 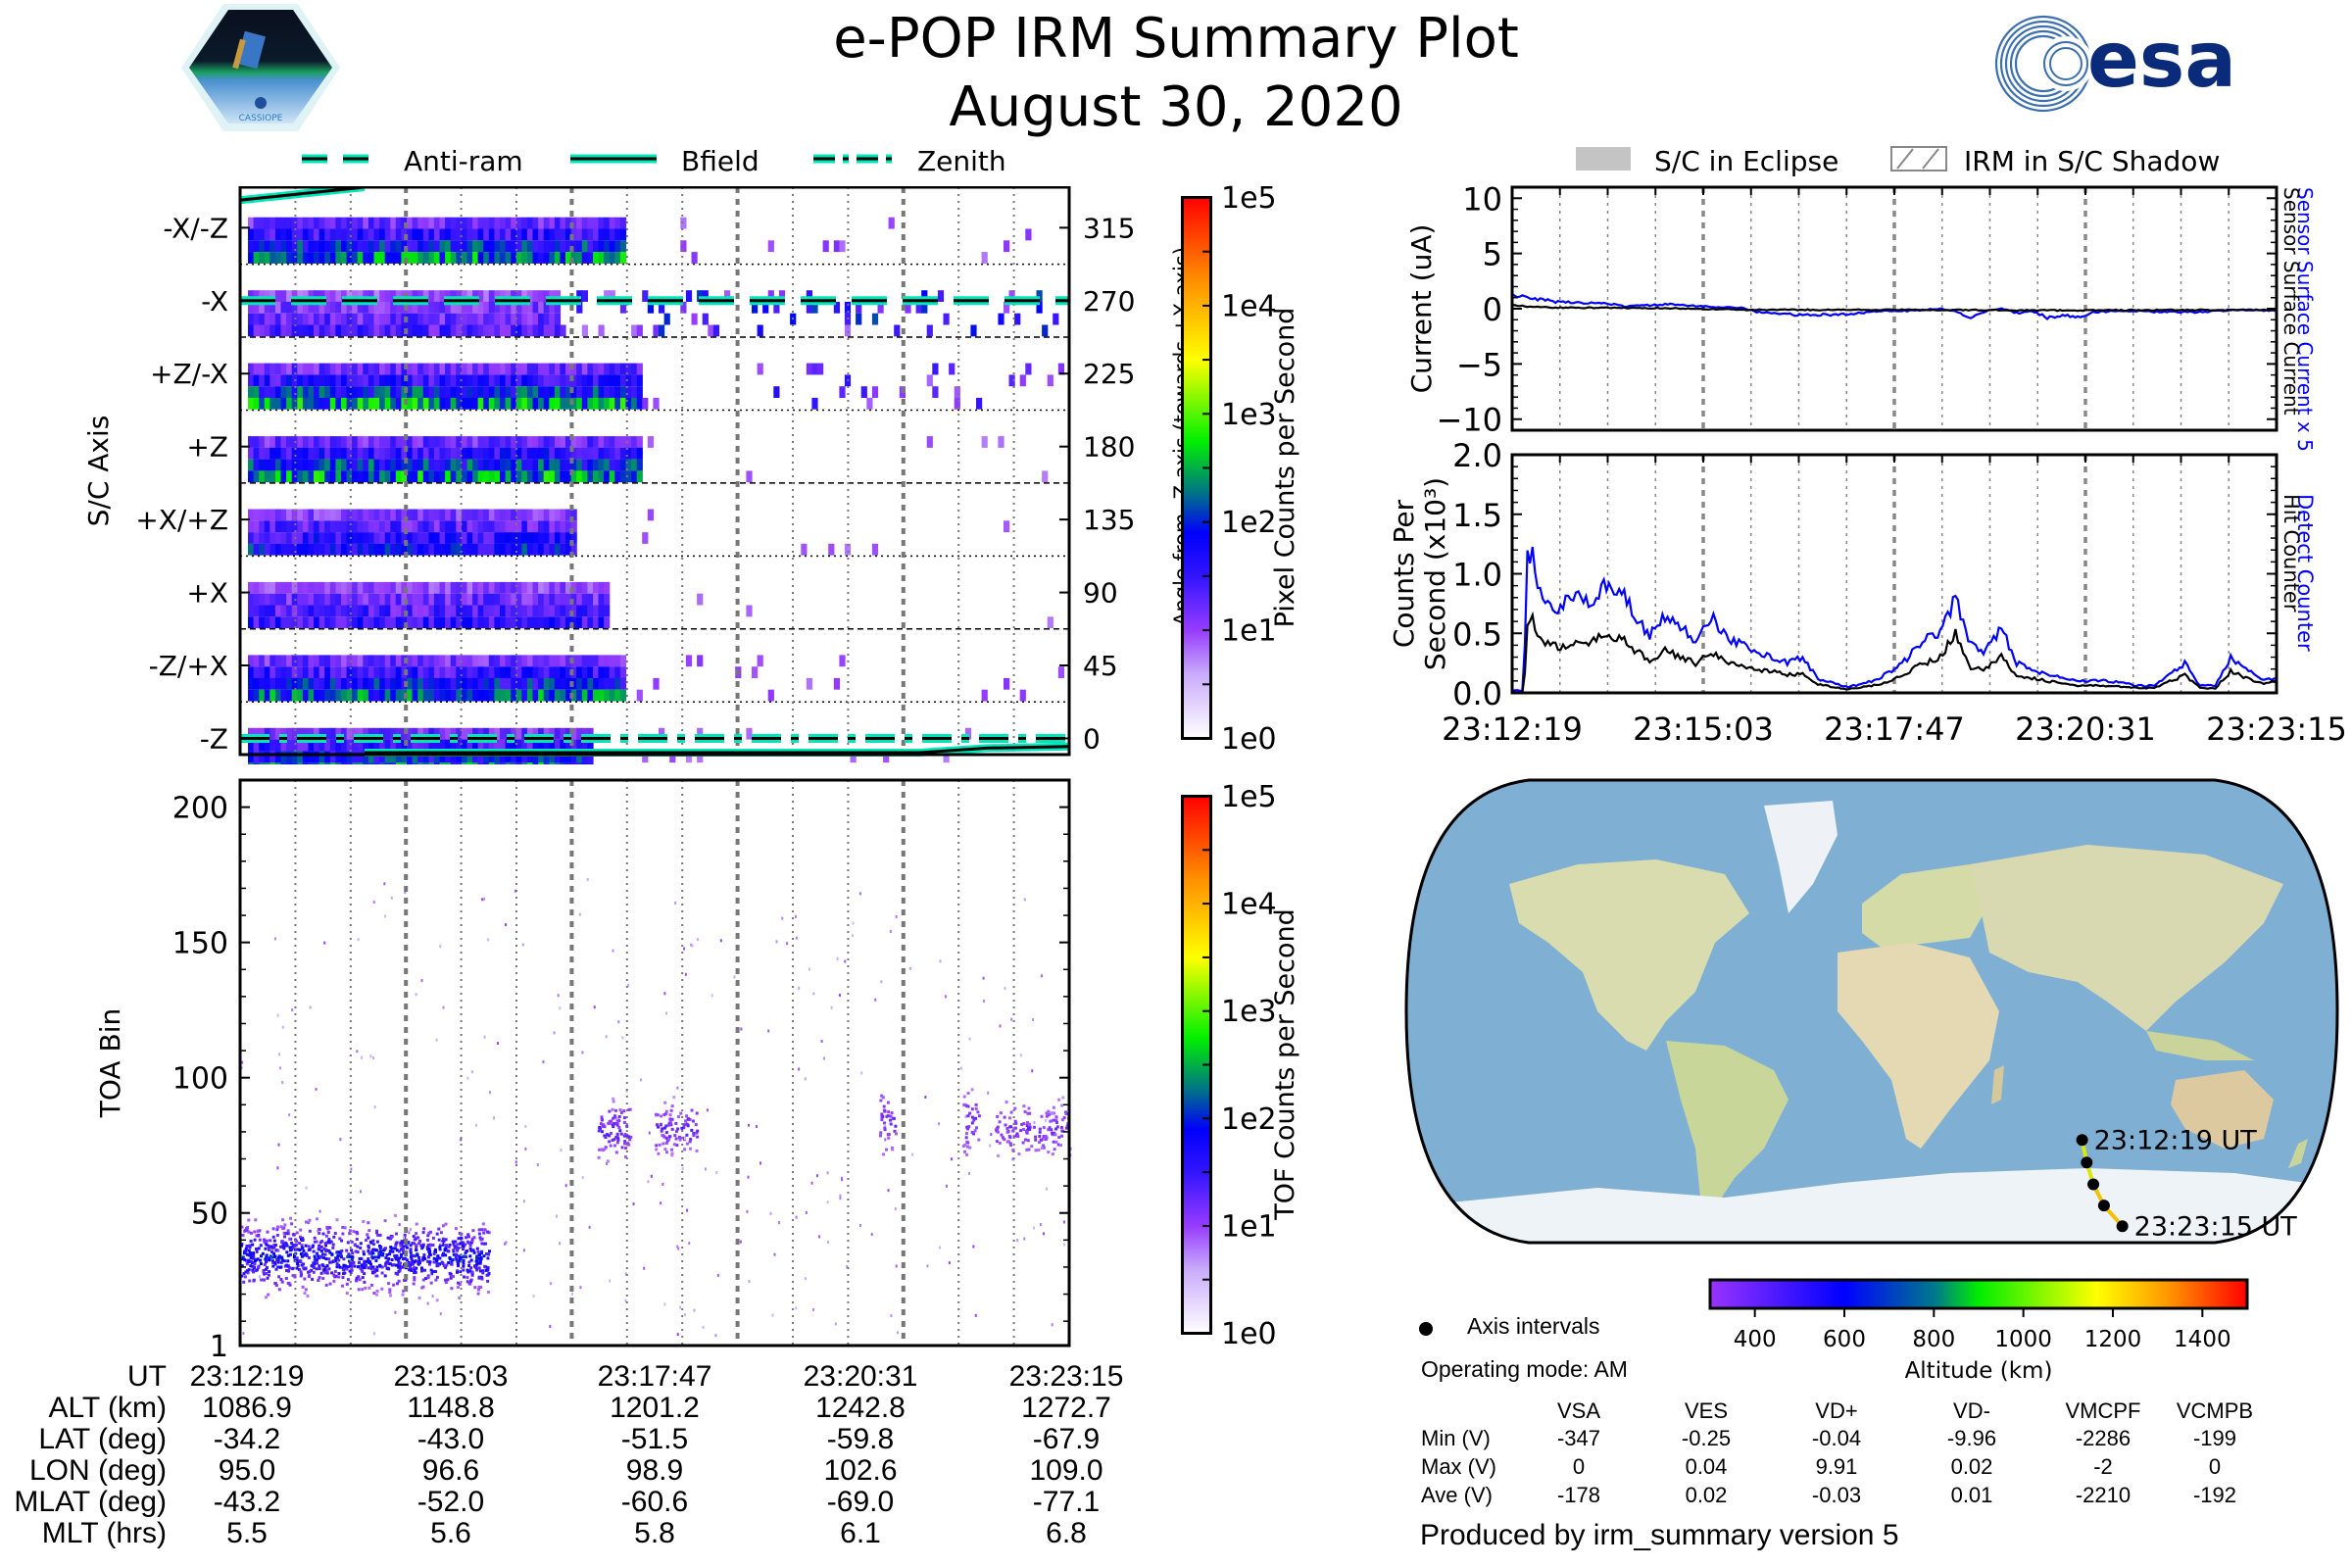 I want to click on ephemeris-cell: 23:20:31, so click(x=860, y=1376).